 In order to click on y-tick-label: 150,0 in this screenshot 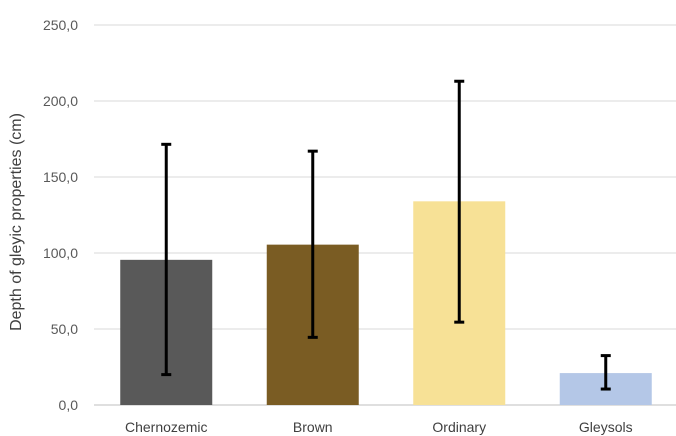, I will do `click(60, 177)`.